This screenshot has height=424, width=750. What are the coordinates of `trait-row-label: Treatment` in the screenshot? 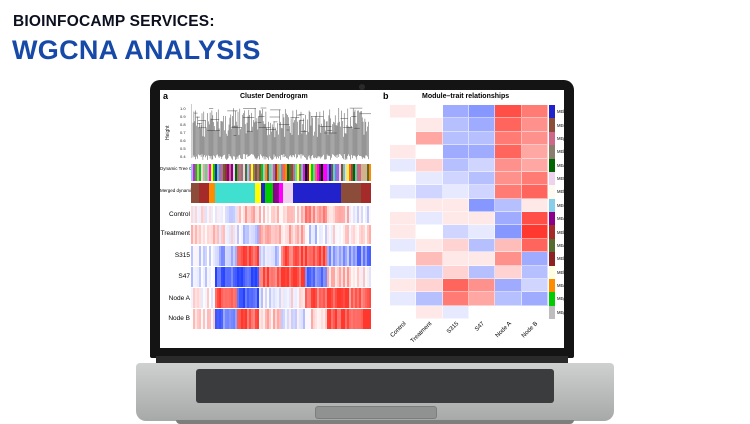 It's located at (175, 233).